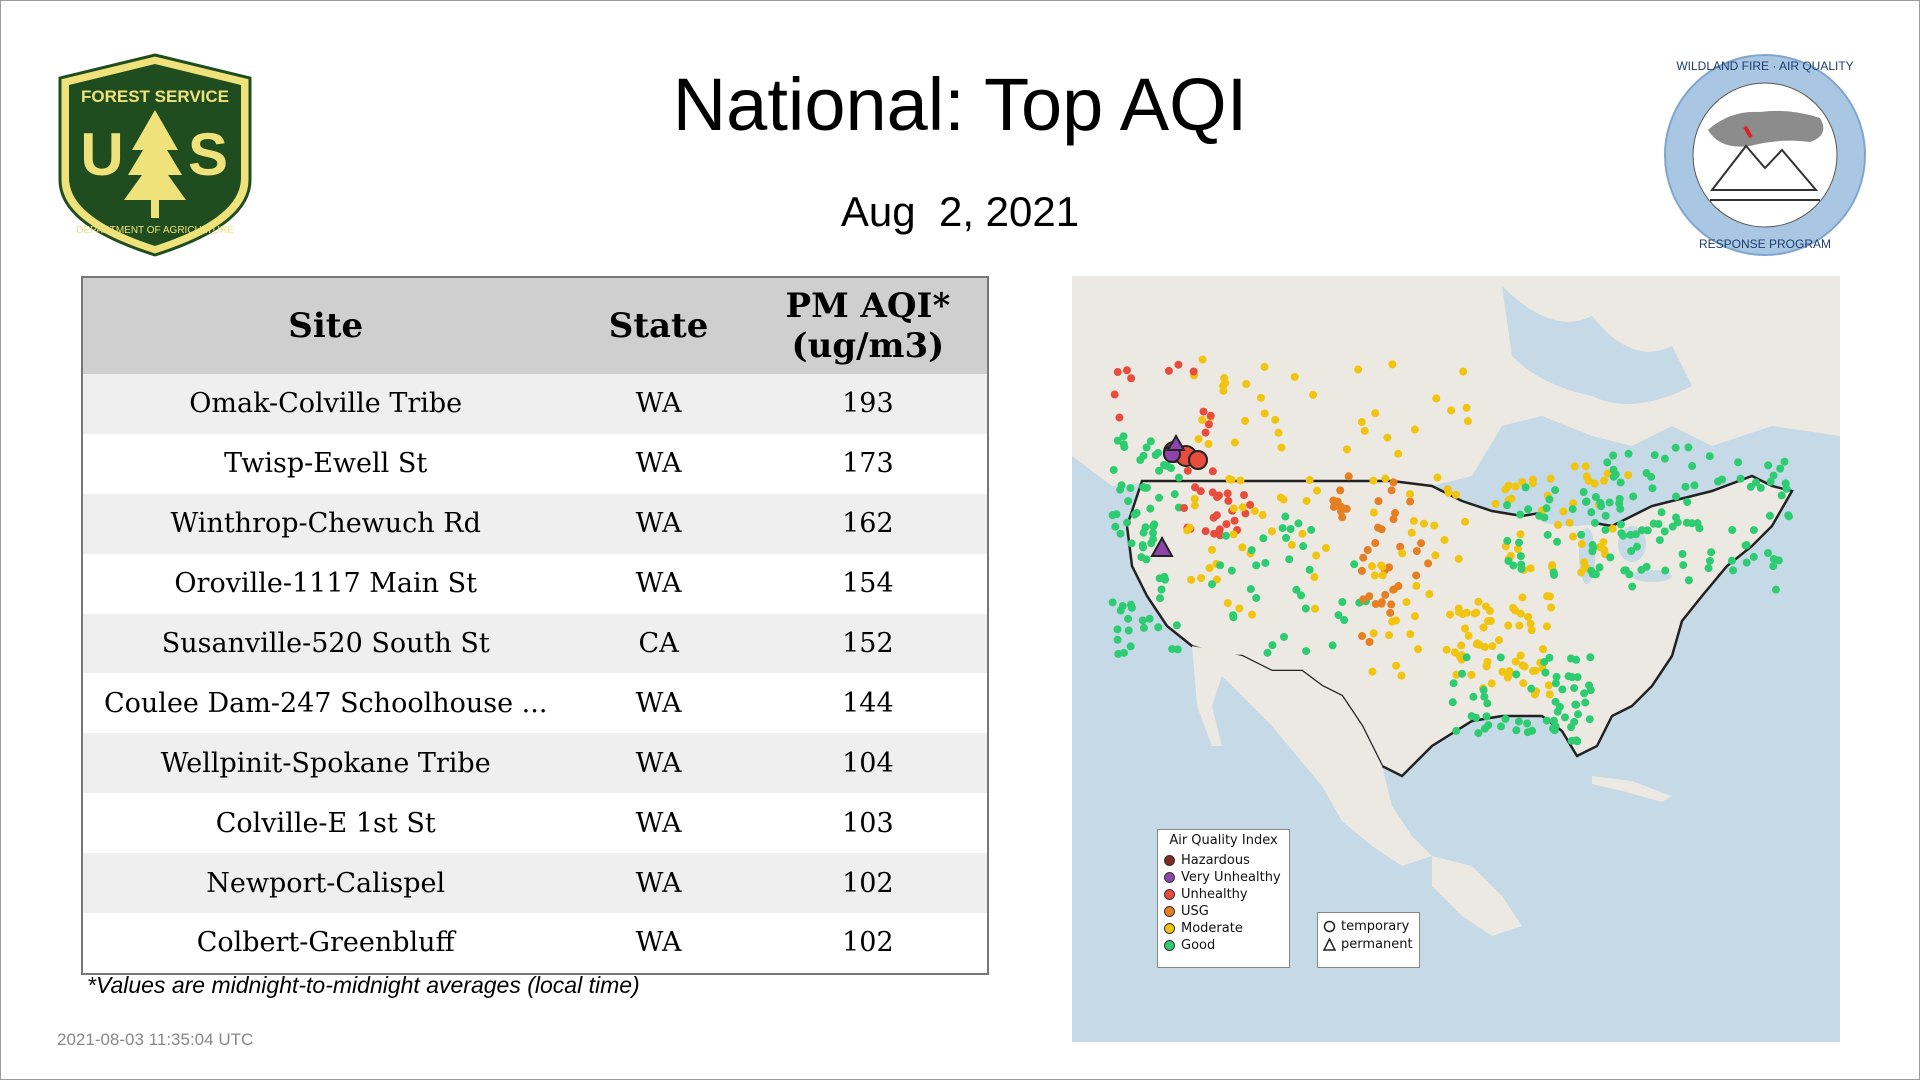 This screenshot has width=1920, height=1080. What do you see at coordinates (535, 584) in the screenshot?
I see `table-row: Oroville-1117 Main St WA 154` at bounding box center [535, 584].